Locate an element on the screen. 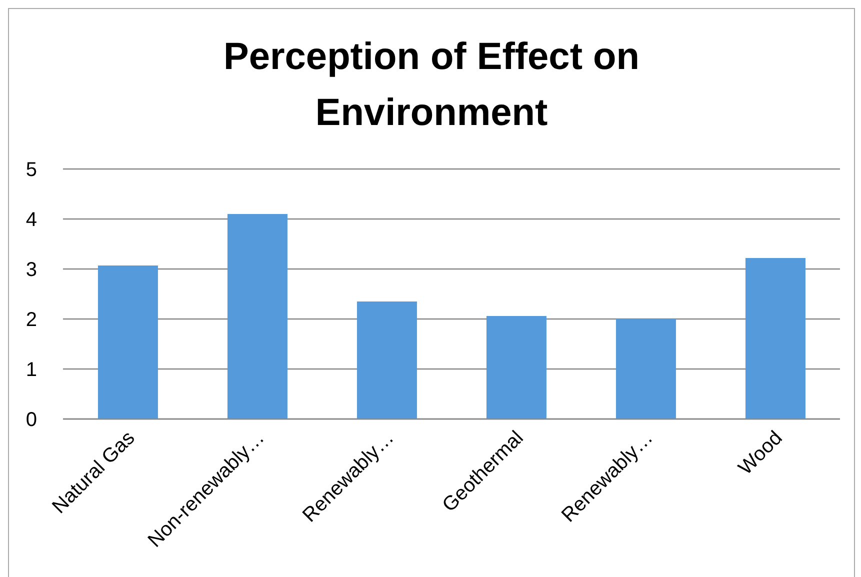  y-tick-label: 1 is located at coordinates (31, 370).